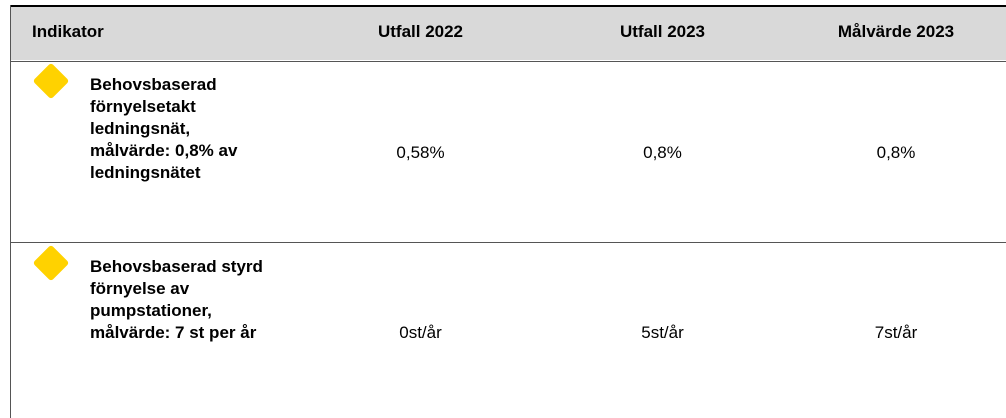 Image resolution: width=1006 pixels, height=418 pixels. Describe the element at coordinates (896, 31) in the screenshot. I see `header-cell: Målvärde 2023` at that location.